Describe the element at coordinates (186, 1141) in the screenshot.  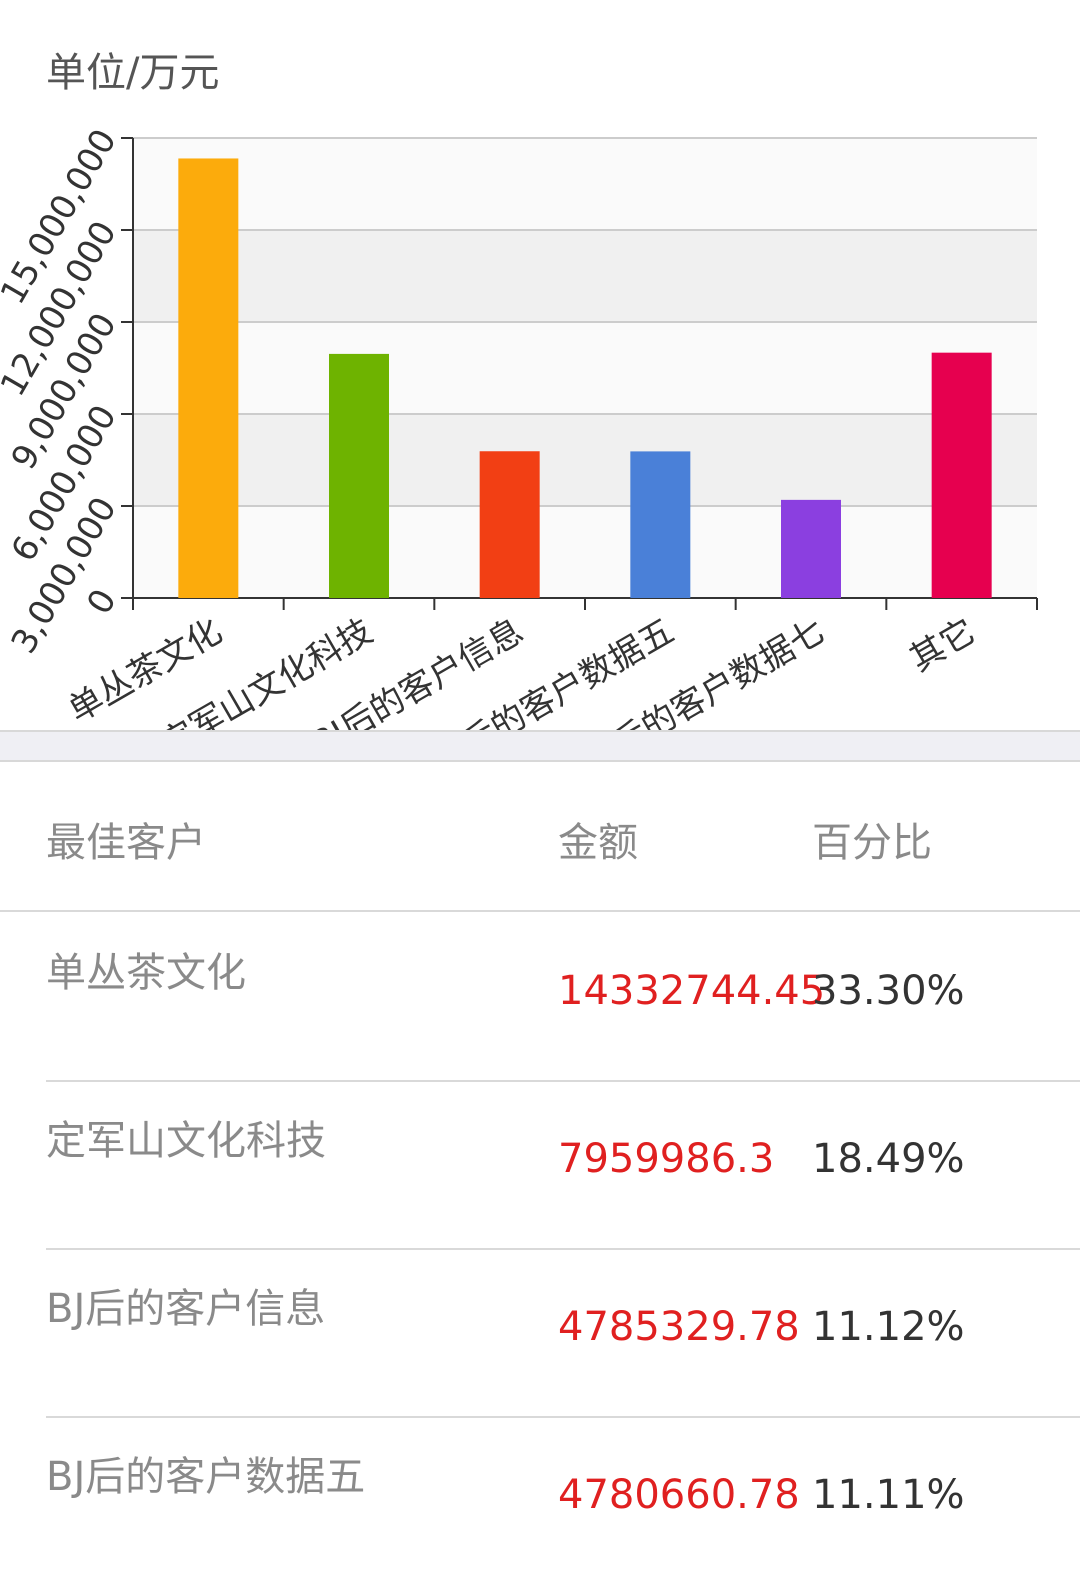
I see `customer-name: 定军山文化科技` at that location.